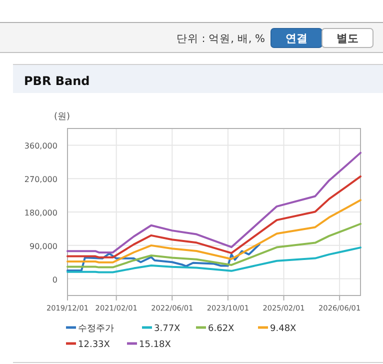 This screenshot has height=364, width=383. Describe the element at coordinates (167, 329) in the screenshot. I see `legend-label: 3.77X` at that location.